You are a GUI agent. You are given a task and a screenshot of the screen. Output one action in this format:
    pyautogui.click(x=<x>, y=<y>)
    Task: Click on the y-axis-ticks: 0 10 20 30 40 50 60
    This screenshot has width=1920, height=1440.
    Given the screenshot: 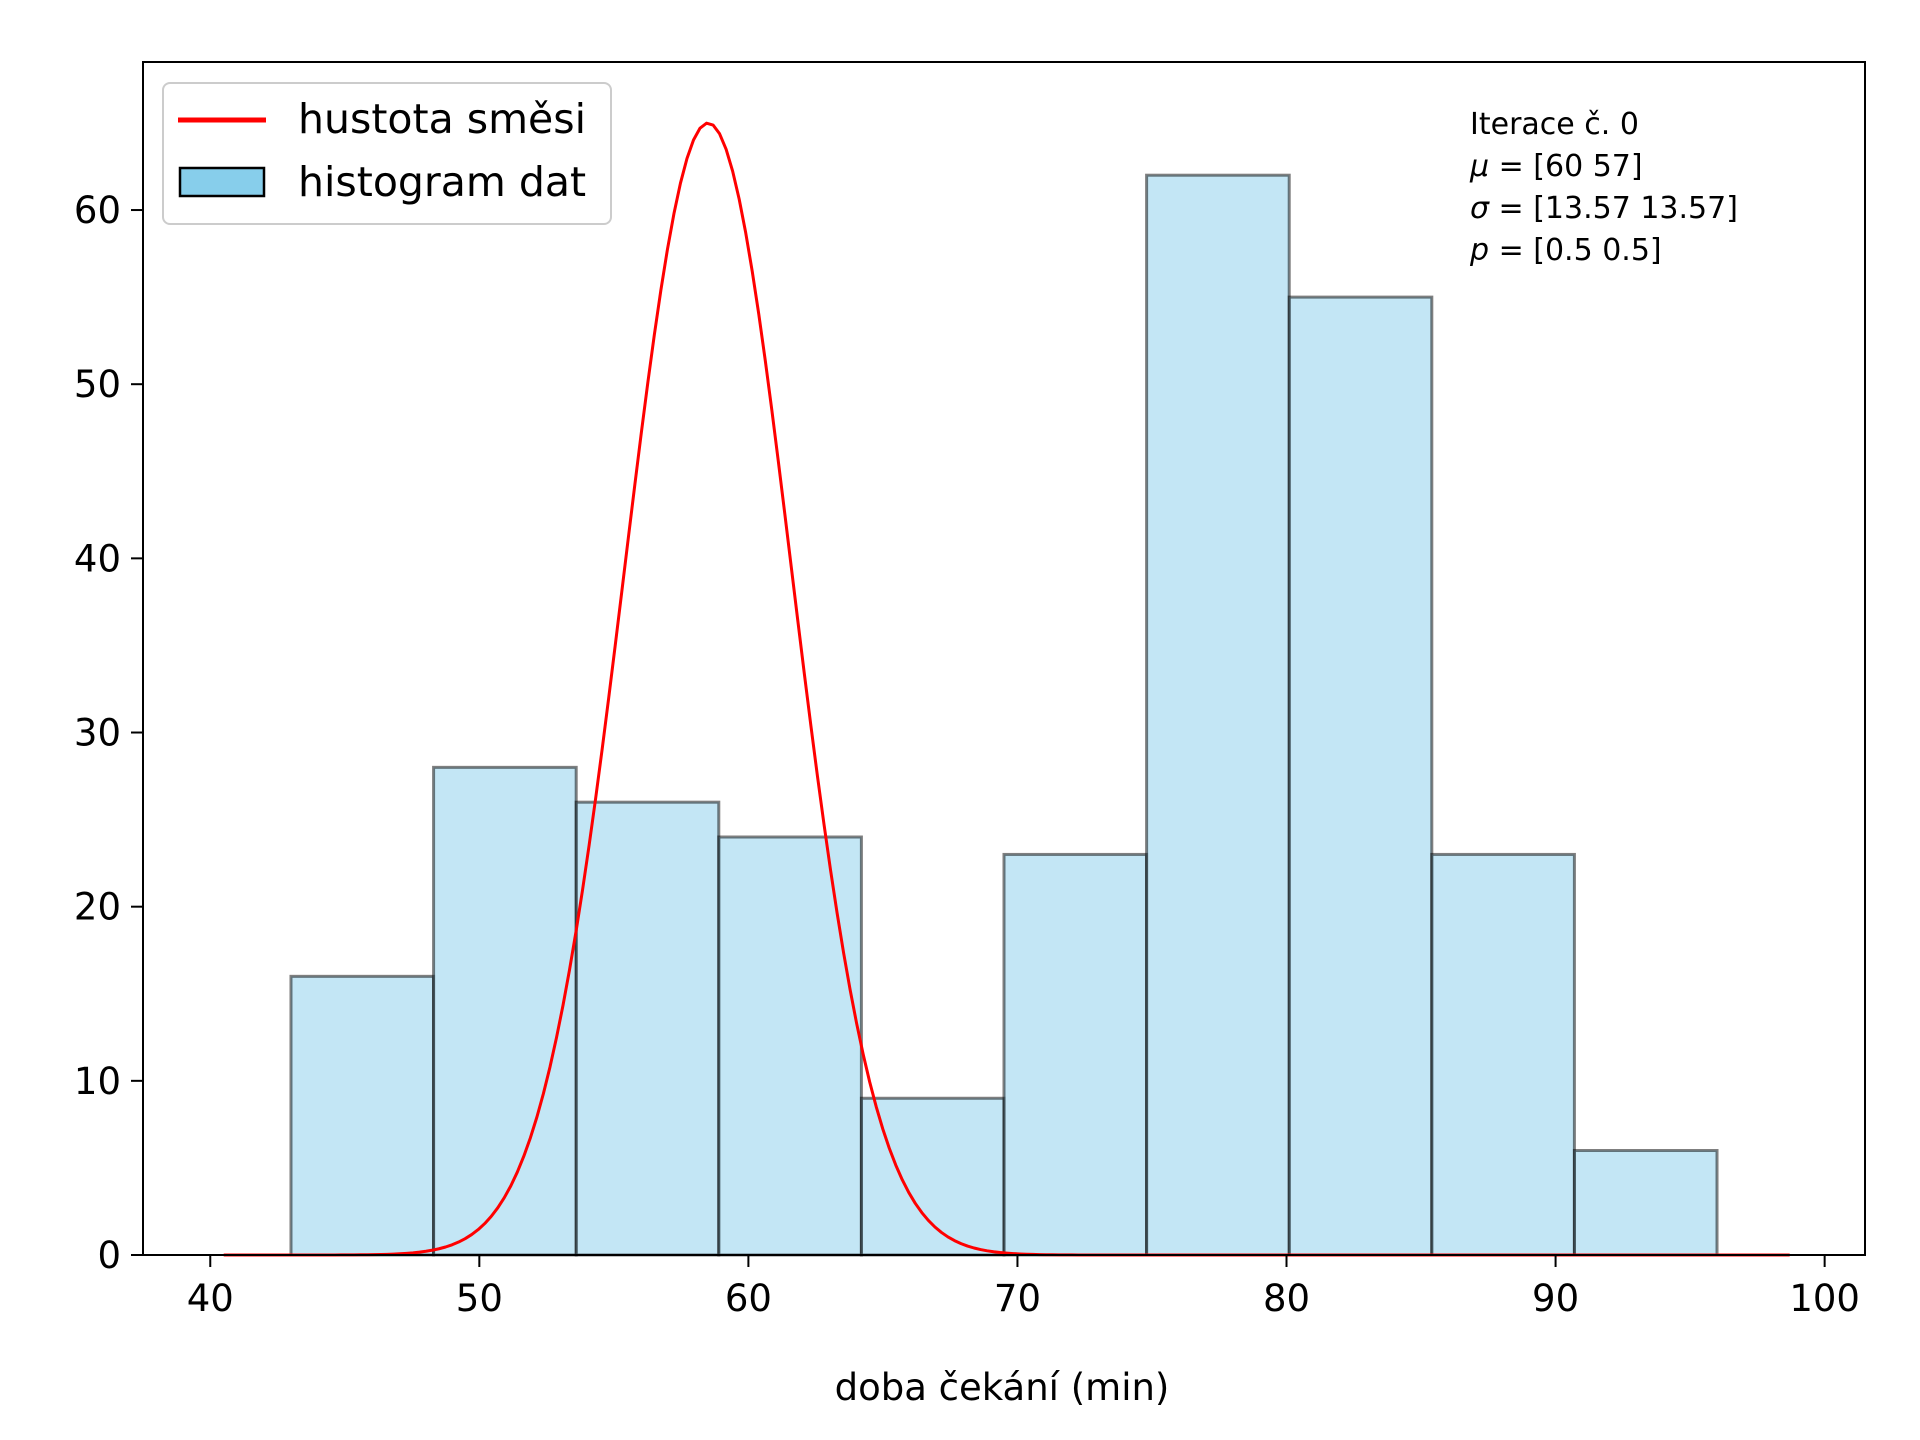 What is the action you would take?
    pyautogui.click(x=108, y=733)
    